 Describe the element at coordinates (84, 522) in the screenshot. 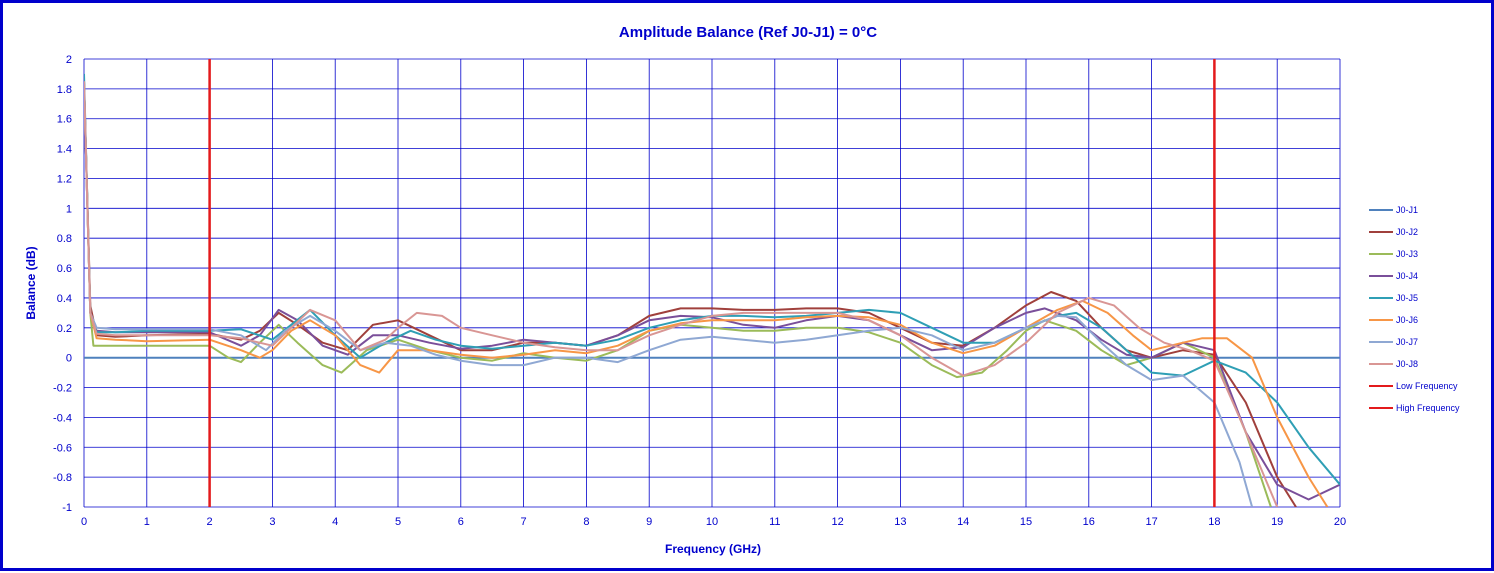

I see `x-tick-label: 0` at that location.